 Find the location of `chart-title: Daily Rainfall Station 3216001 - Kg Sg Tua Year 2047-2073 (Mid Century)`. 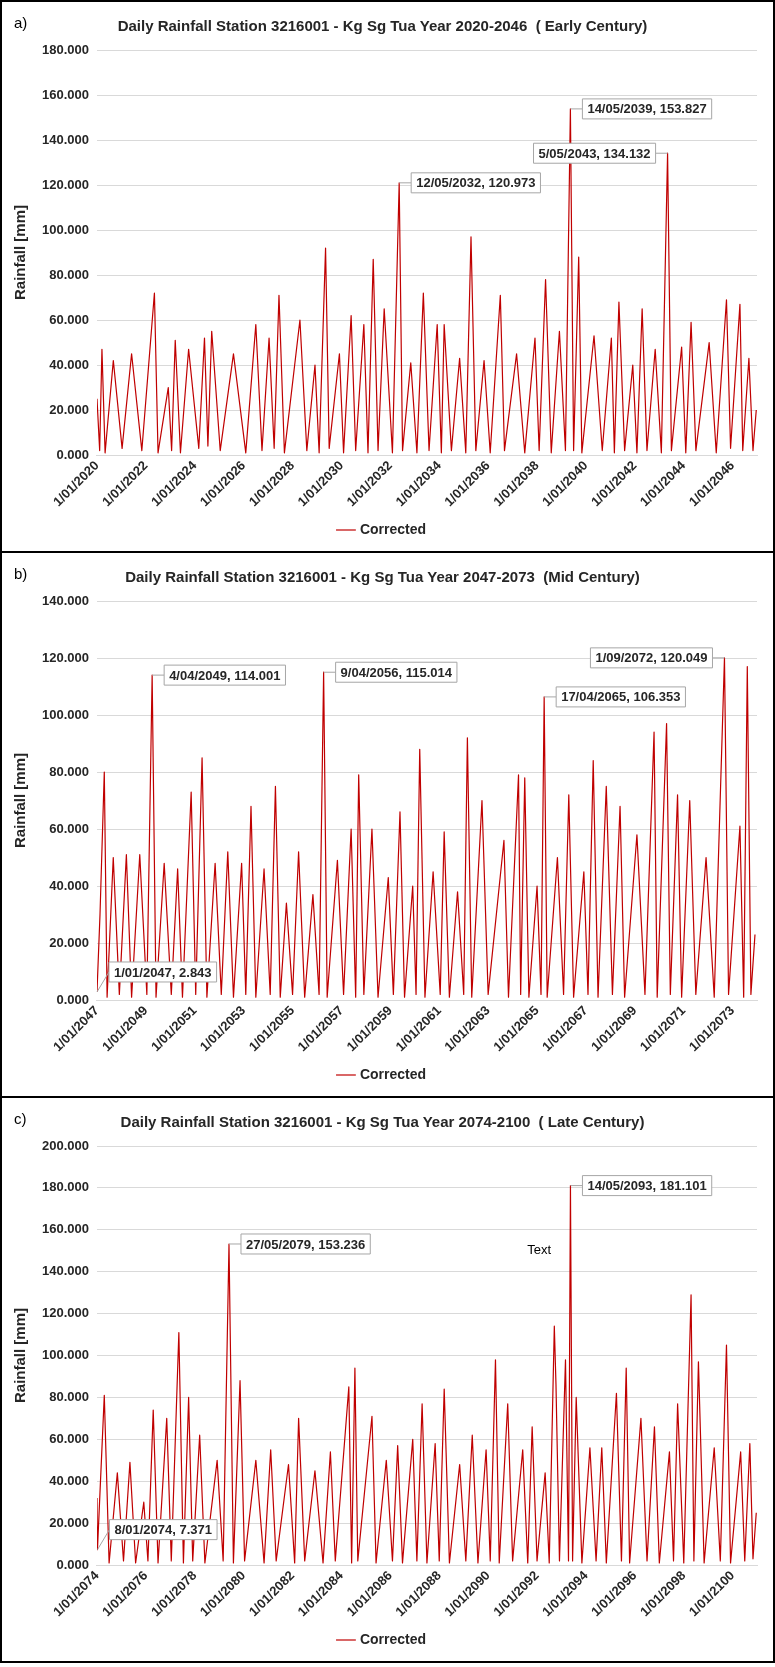

chart-title: Daily Rainfall Station 3216001 - Kg Sg Tua Year 2047-2073 (Mid Century) is located at coordinates (382, 577).